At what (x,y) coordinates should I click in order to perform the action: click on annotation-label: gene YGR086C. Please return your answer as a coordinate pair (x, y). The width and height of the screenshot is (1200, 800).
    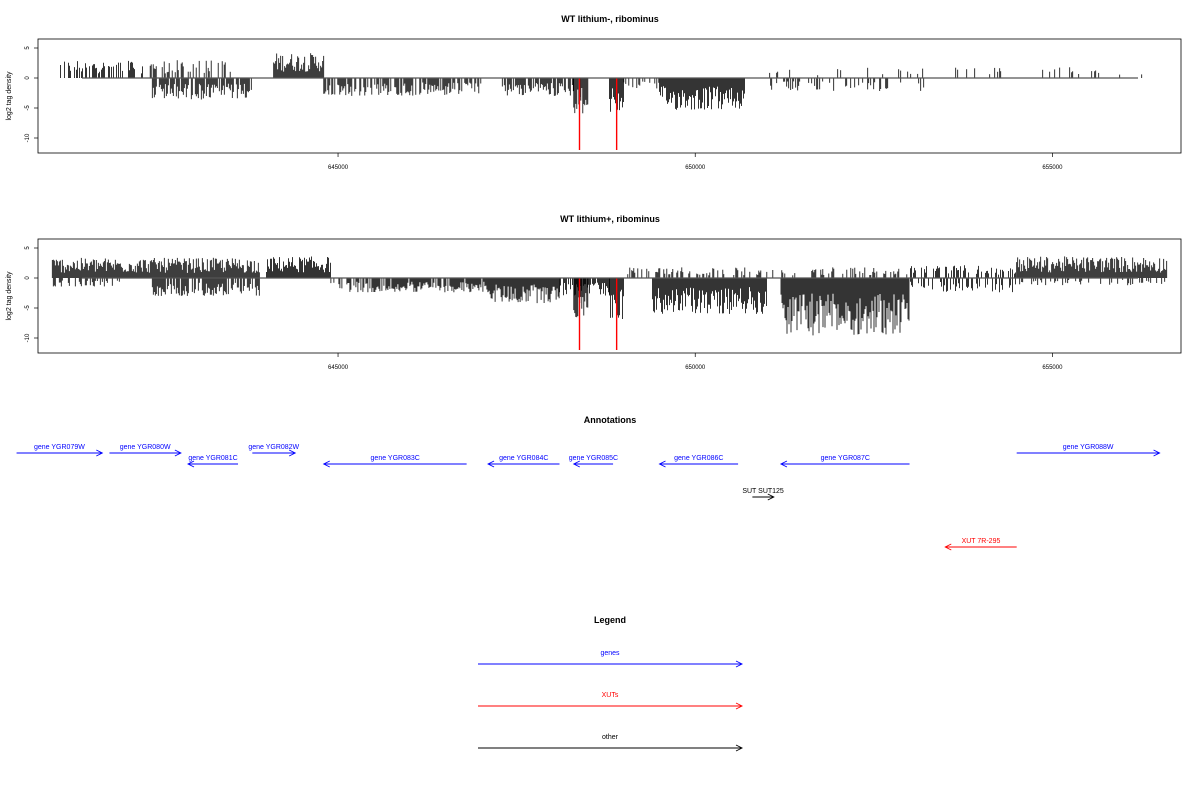
    Looking at the image, I should click on (698, 458).